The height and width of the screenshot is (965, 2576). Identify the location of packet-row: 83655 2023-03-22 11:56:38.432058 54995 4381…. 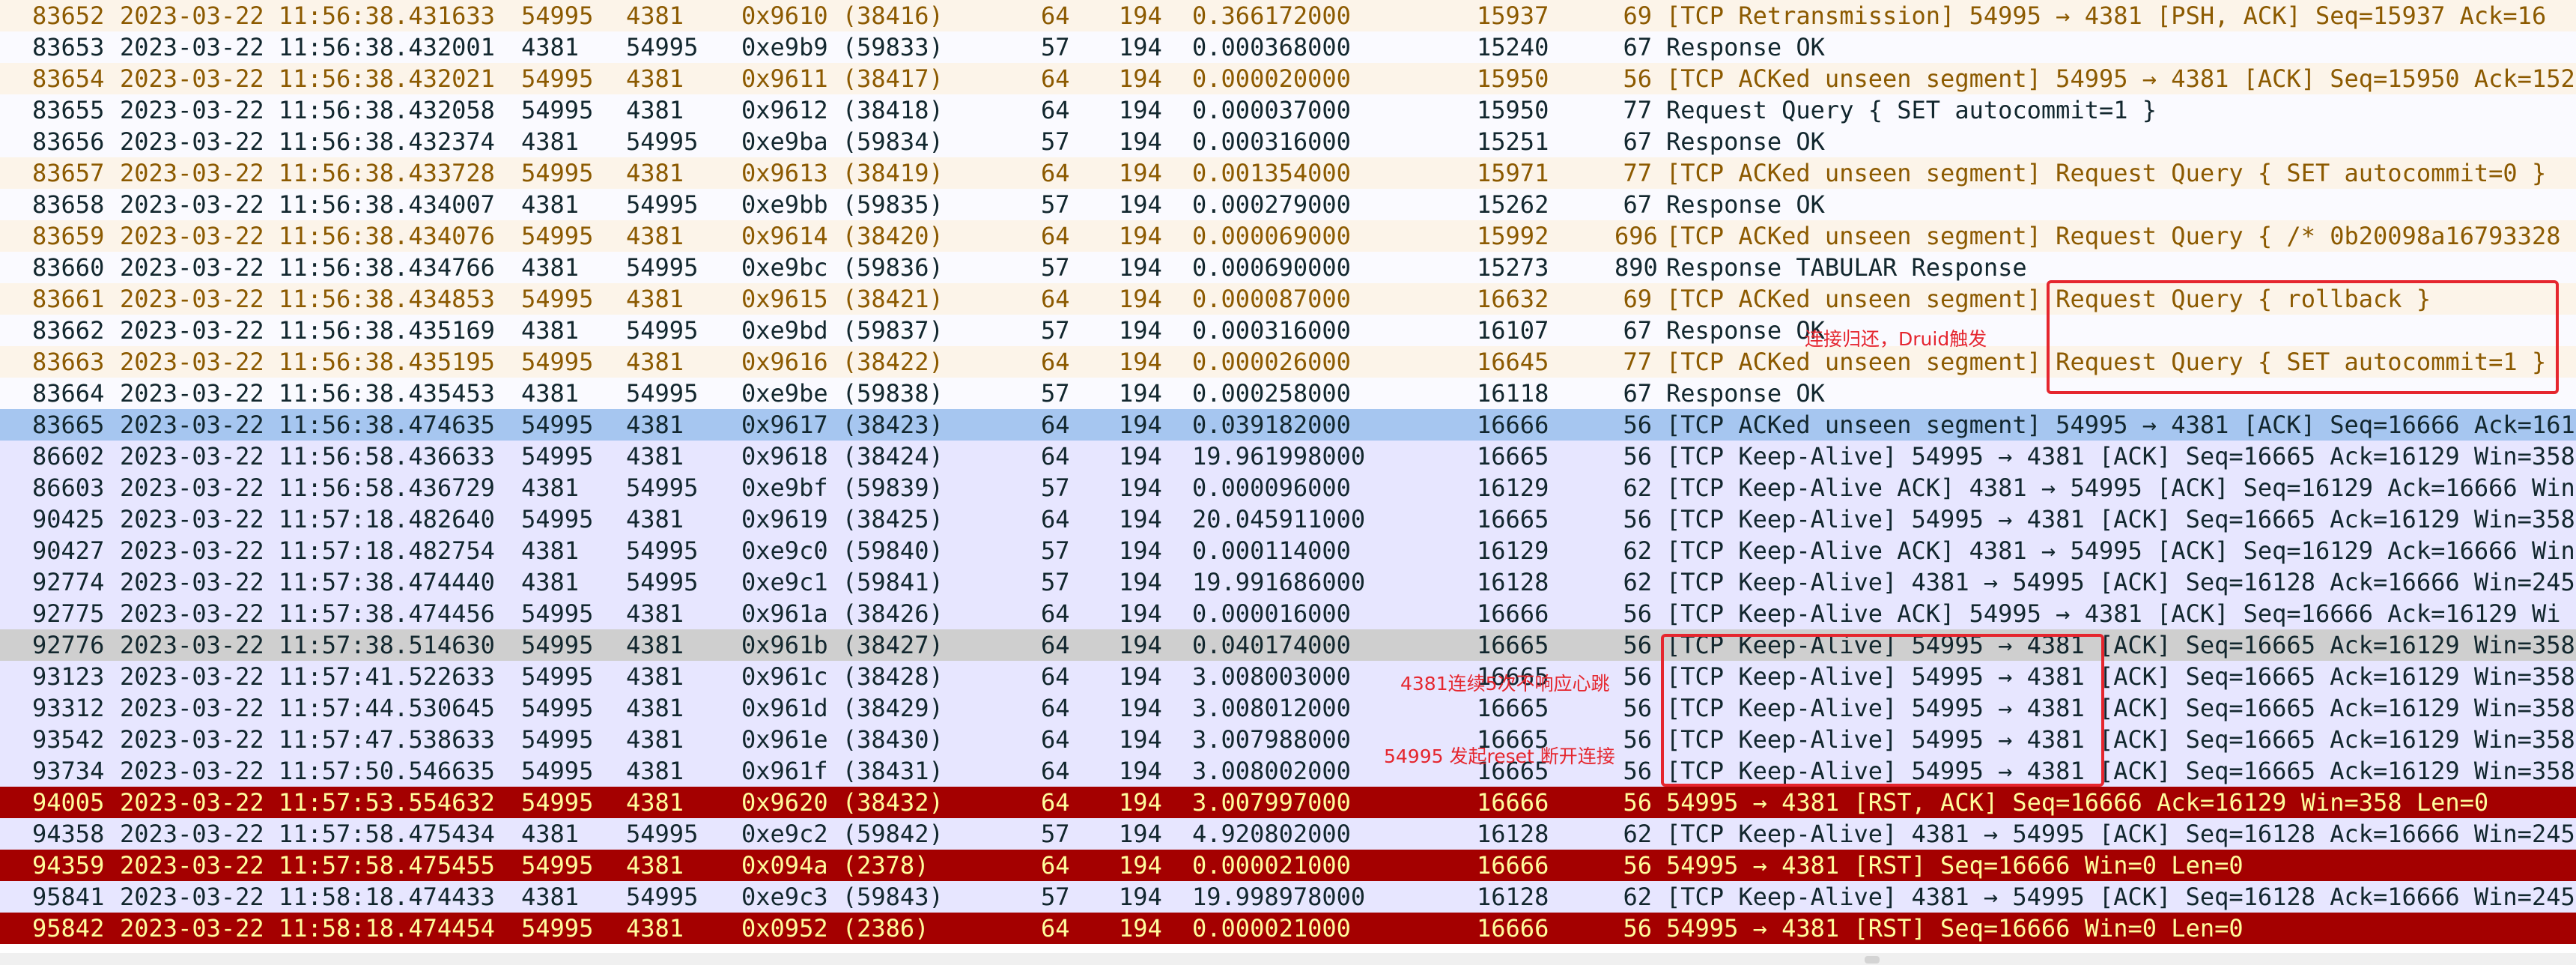
(1288, 110).